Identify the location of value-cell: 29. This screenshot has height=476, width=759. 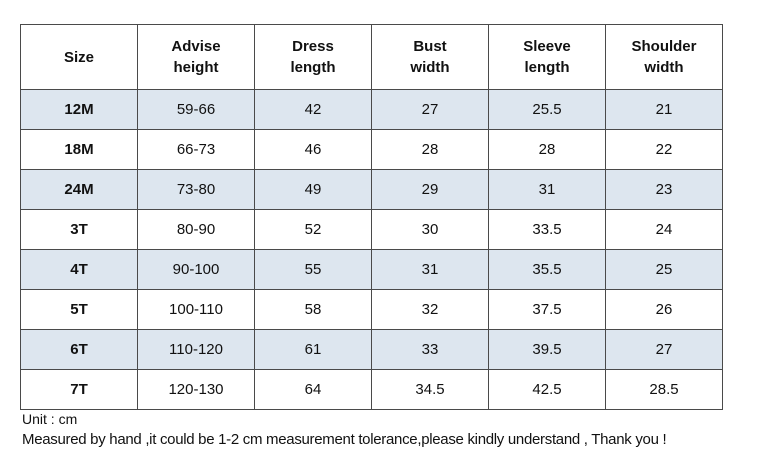
(430, 189).